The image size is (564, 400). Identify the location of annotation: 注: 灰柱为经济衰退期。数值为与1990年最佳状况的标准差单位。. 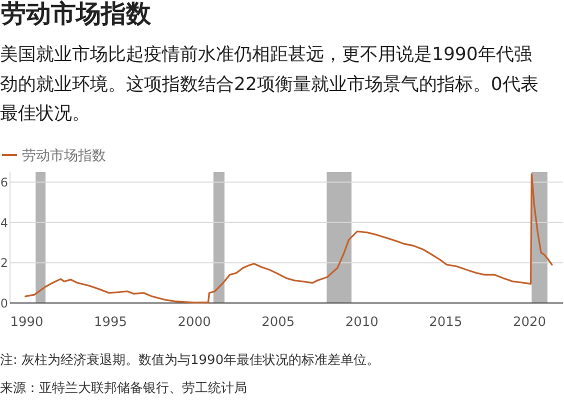
(190, 361).